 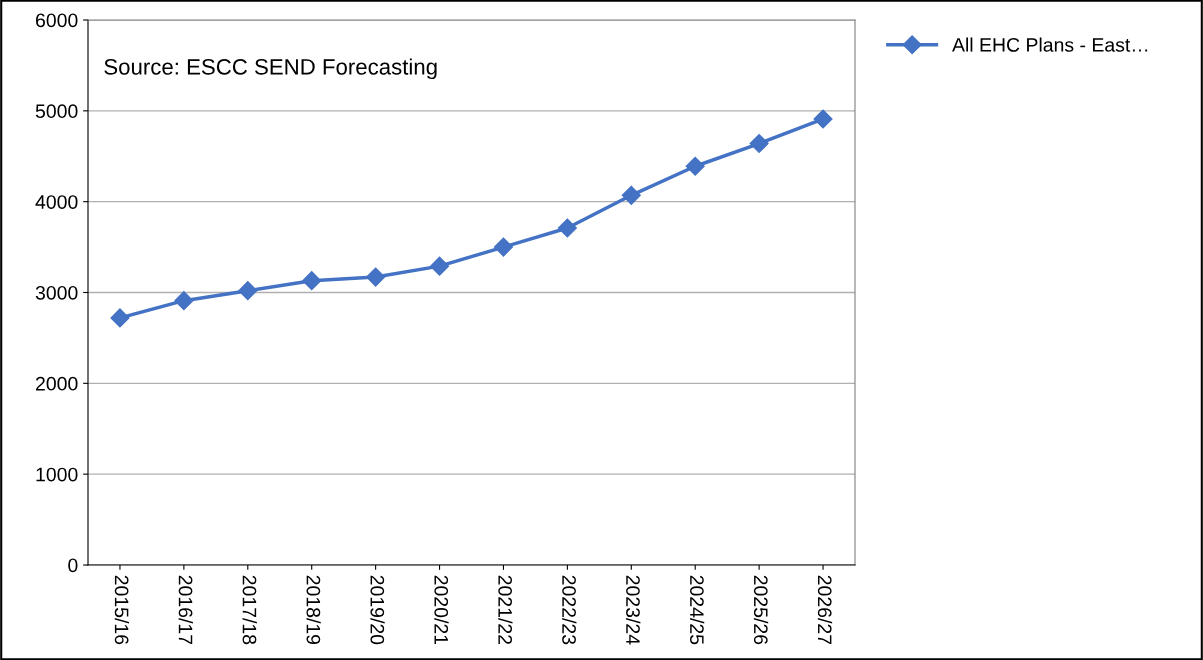 What do you see at coordinates (313, 610) in the screenshot?
I see `x-tick-label: 2018/19` at bounding box center [313, 610].